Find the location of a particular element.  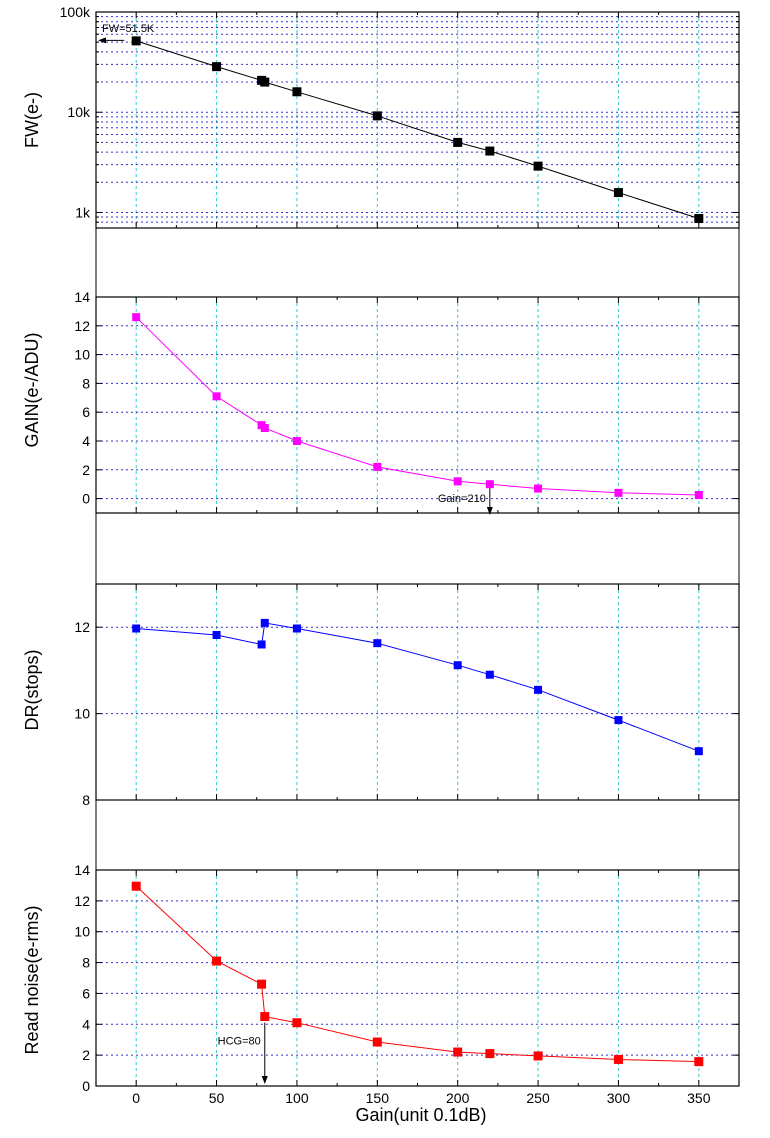

x-tick-label: 300 is located at coordinates (619, 1098).